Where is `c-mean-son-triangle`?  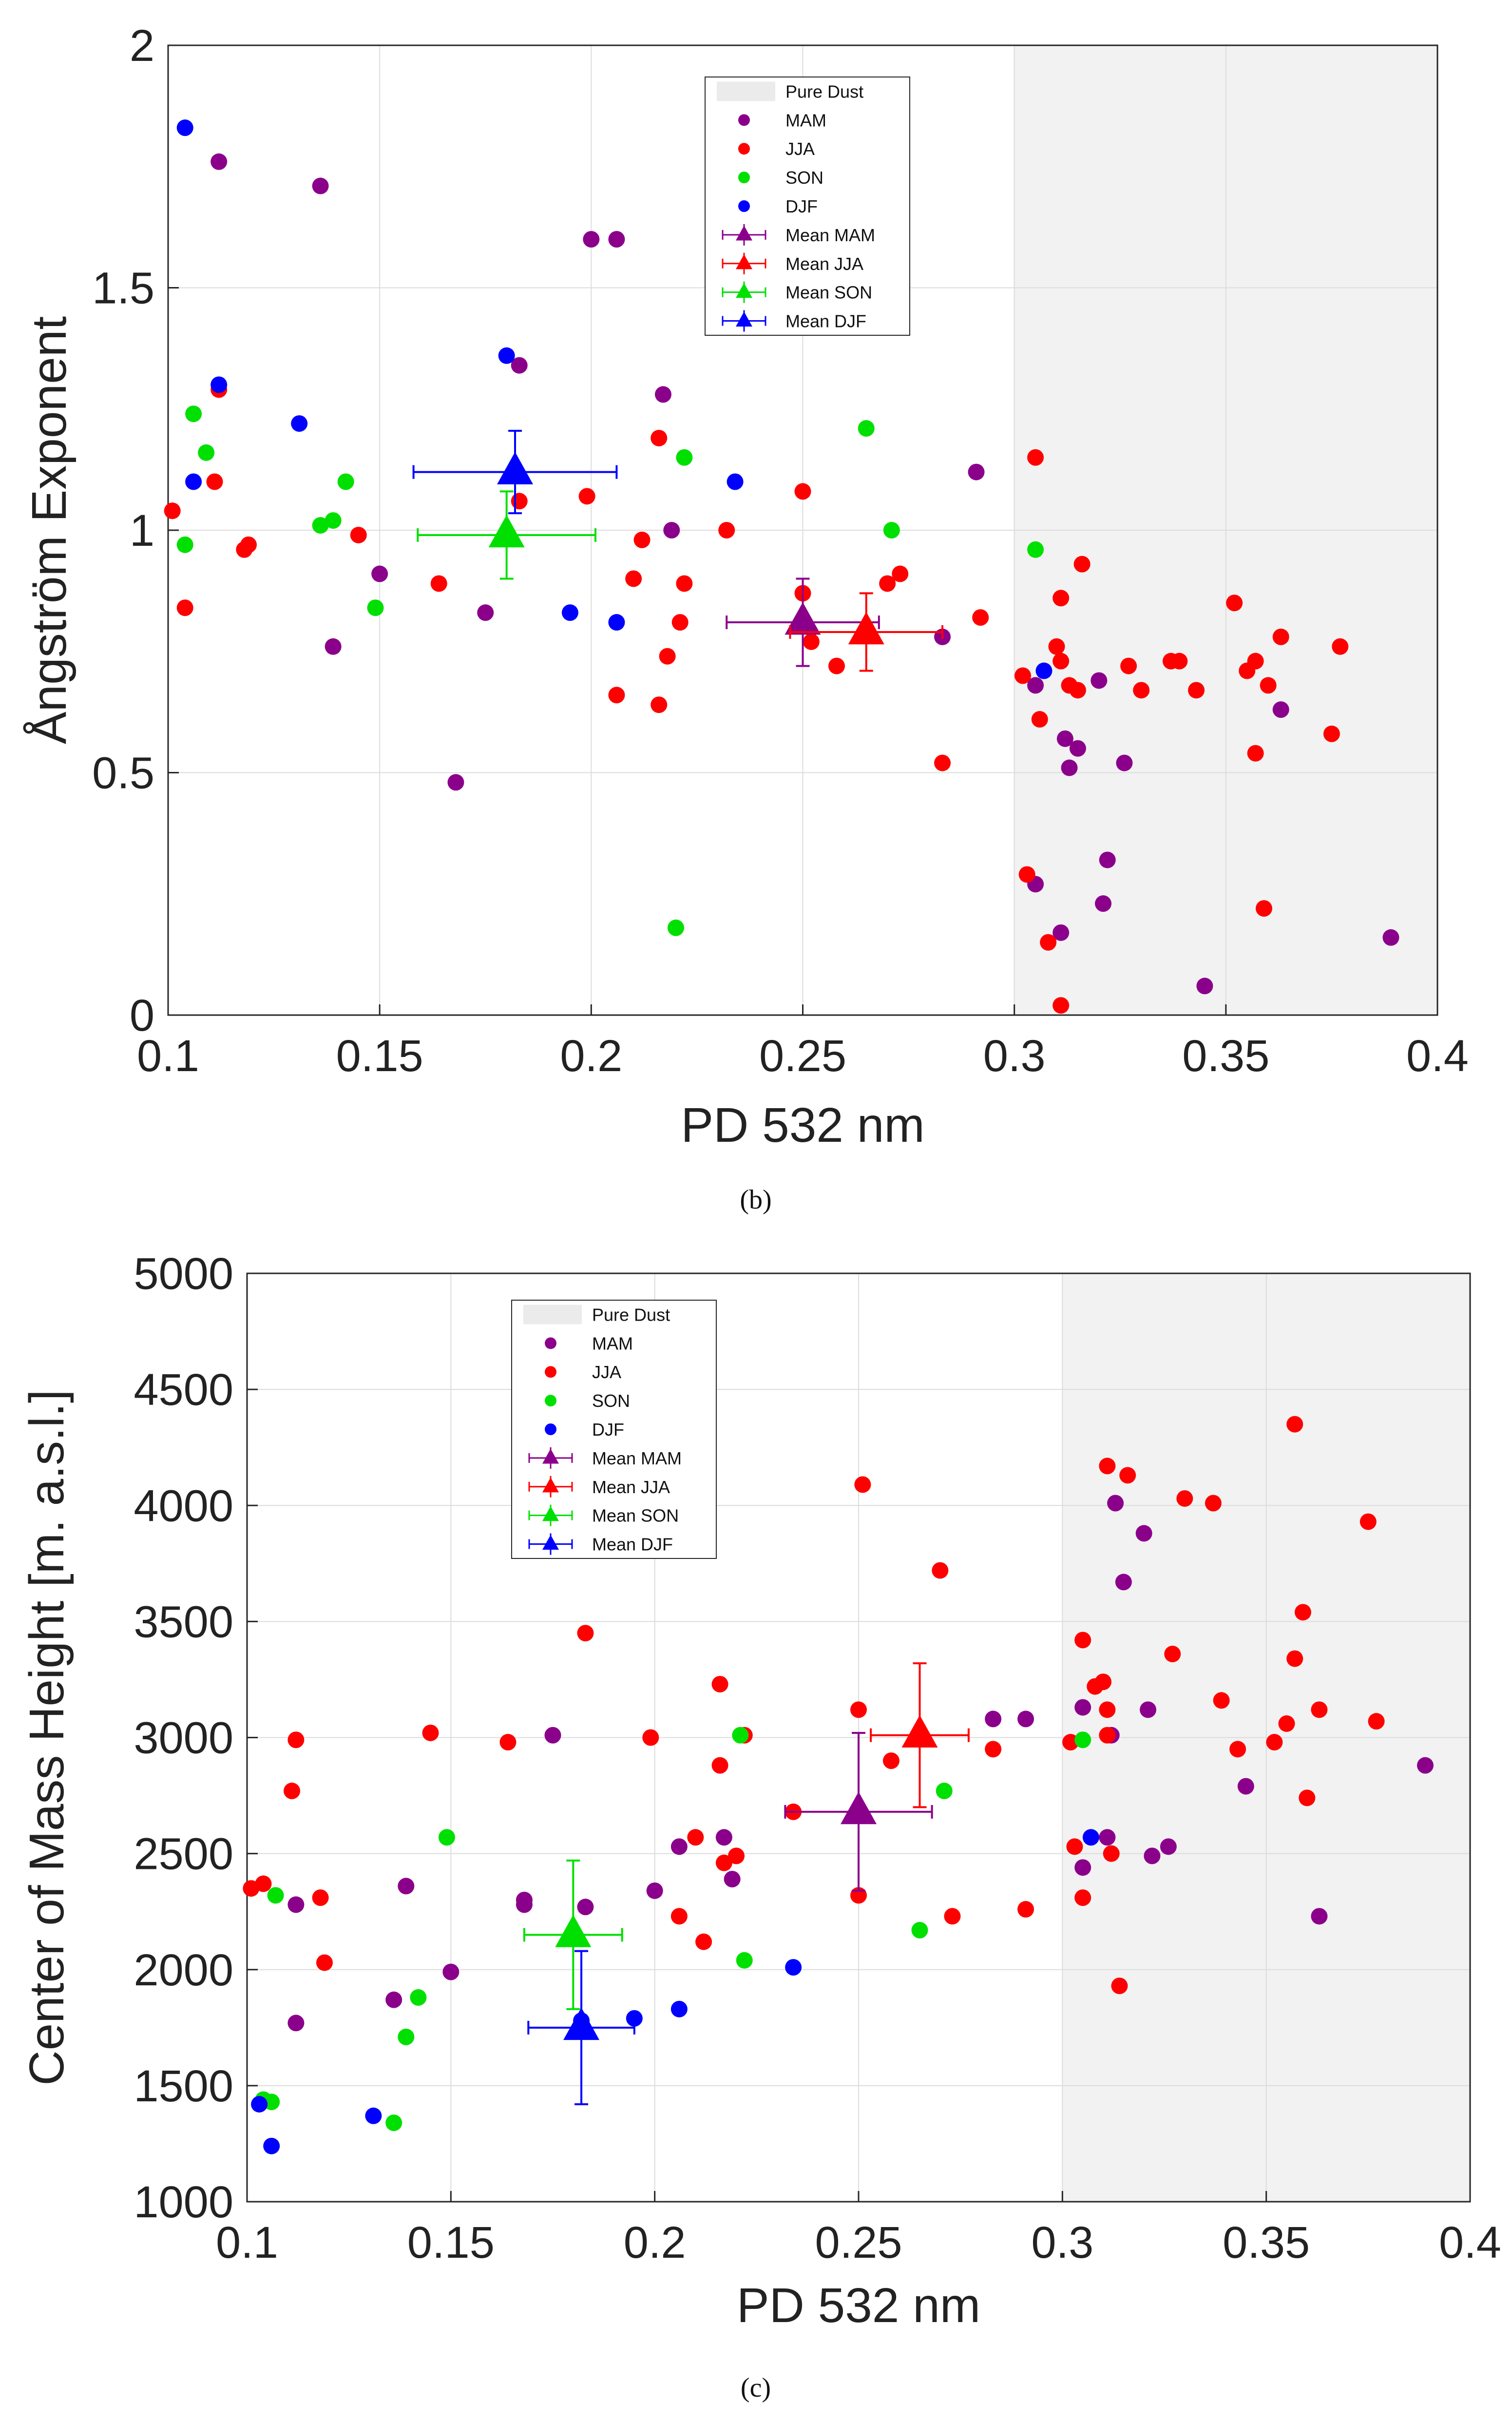
c-mean-son-triangle is located at coordinates (573, 1931).